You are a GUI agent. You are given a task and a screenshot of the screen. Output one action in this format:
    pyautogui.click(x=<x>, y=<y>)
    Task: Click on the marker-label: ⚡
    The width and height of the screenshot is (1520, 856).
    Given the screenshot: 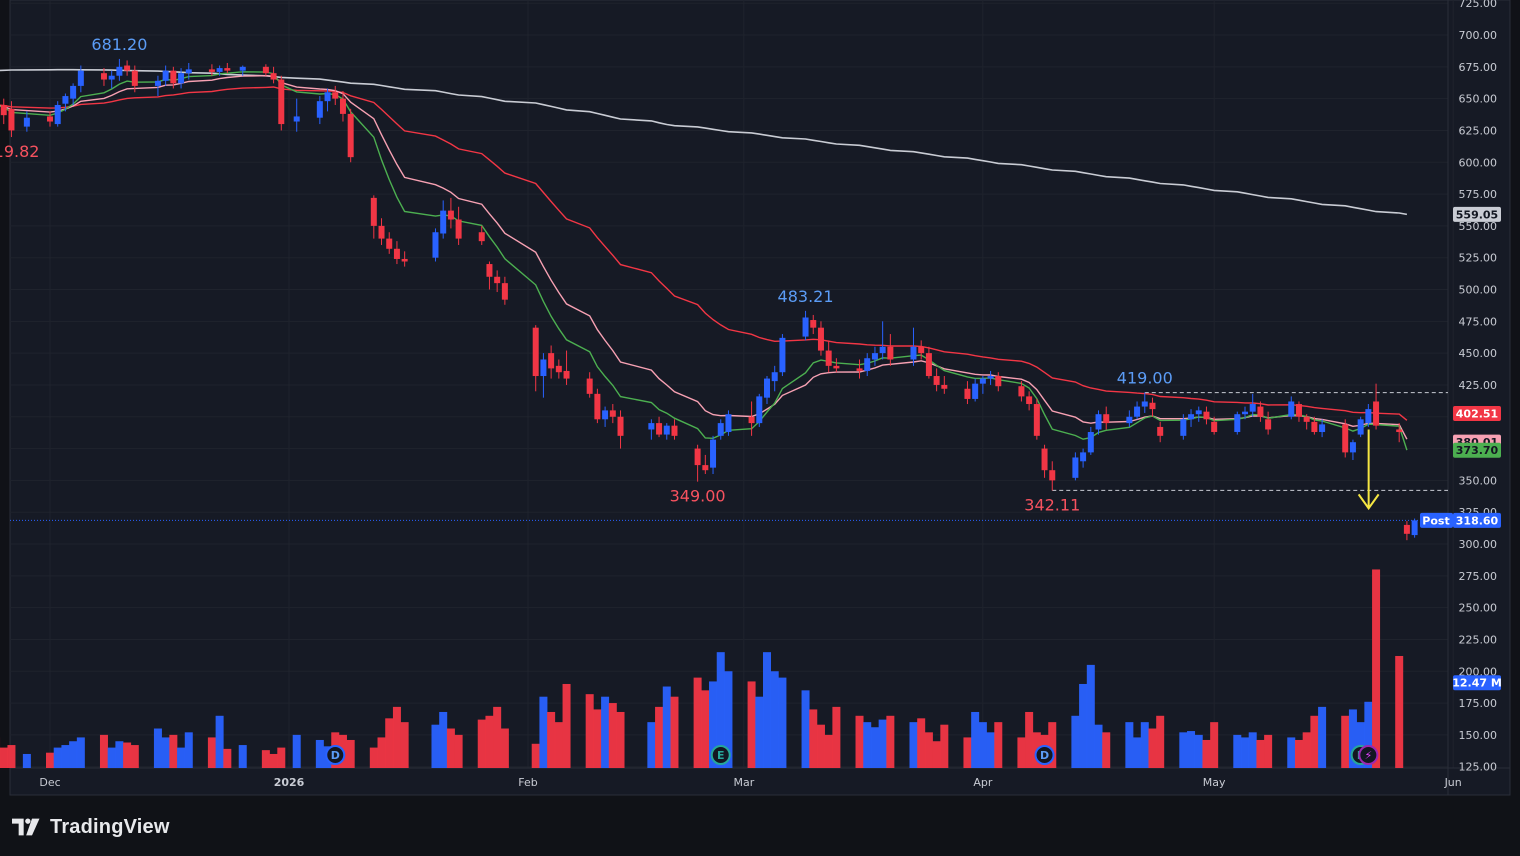 What is the action you would take?
    pyautogui.click(x=1368, y=755)
    